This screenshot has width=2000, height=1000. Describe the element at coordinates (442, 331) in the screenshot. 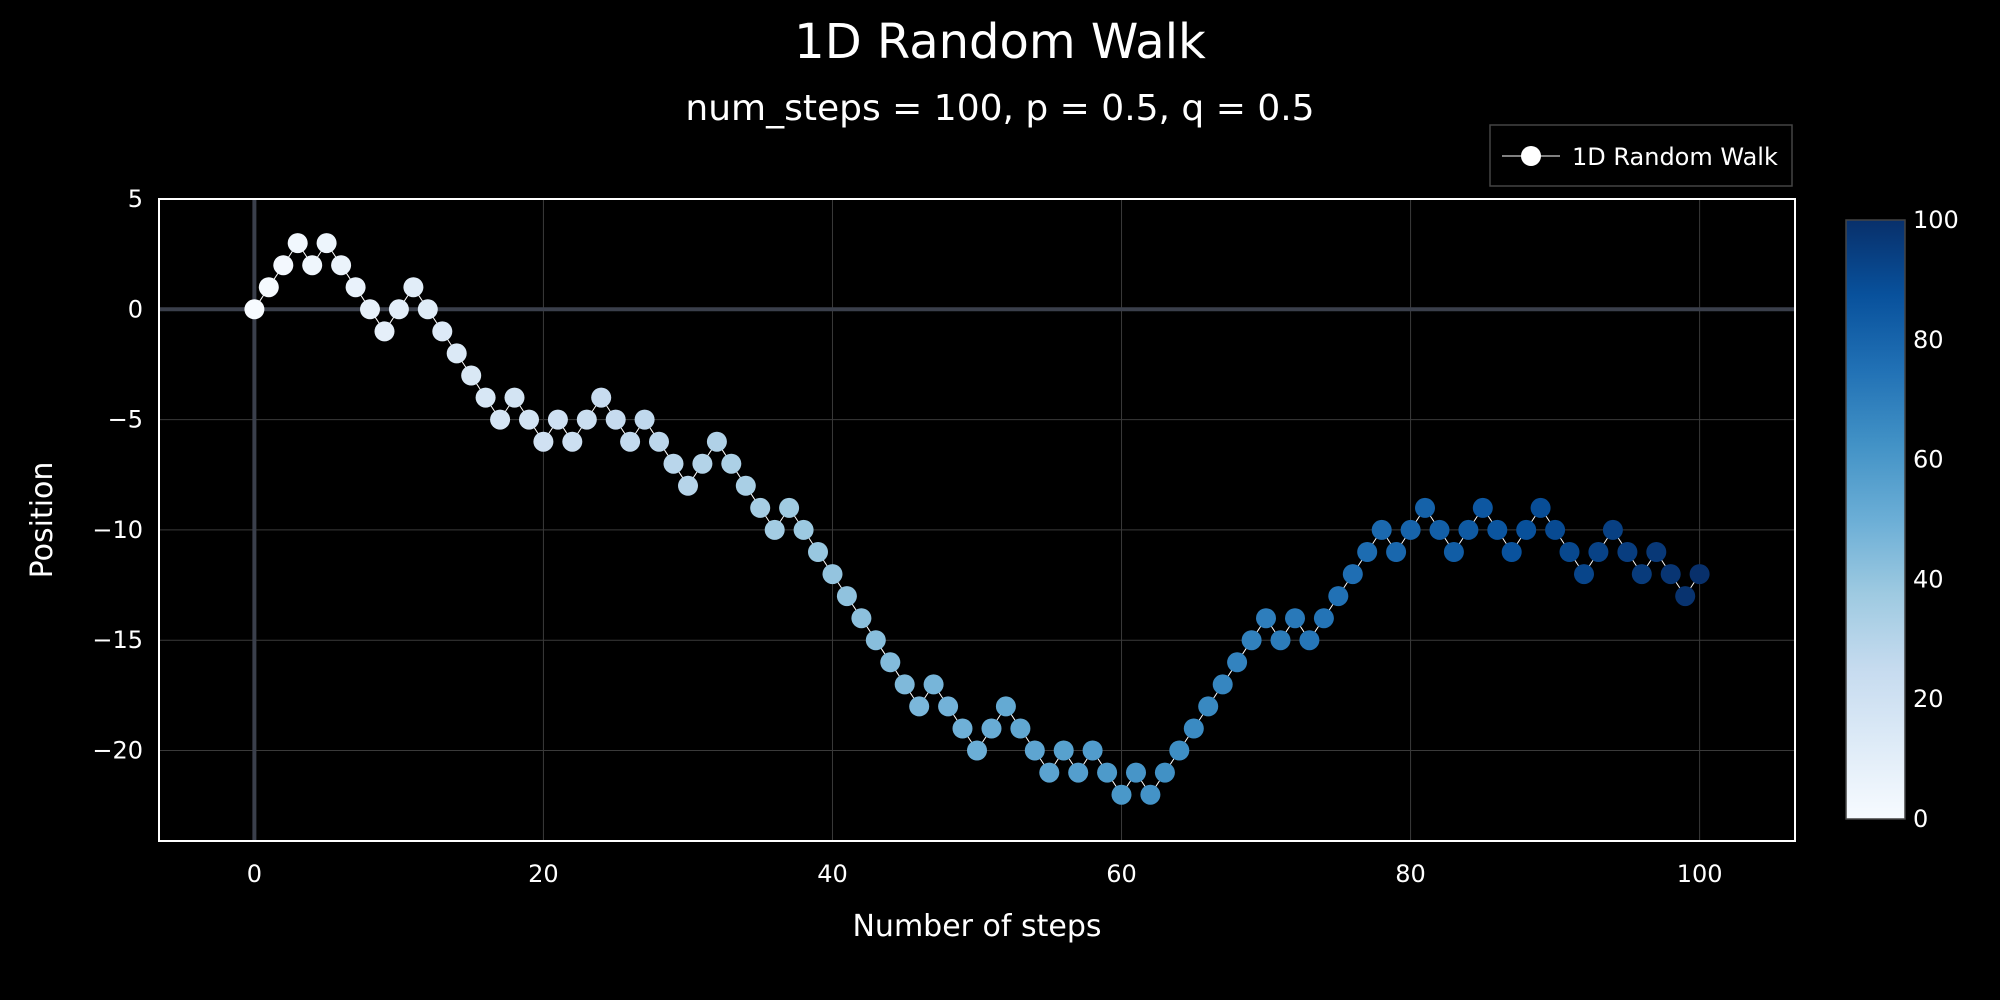

I see `walk-point: 13, -1` at that location.